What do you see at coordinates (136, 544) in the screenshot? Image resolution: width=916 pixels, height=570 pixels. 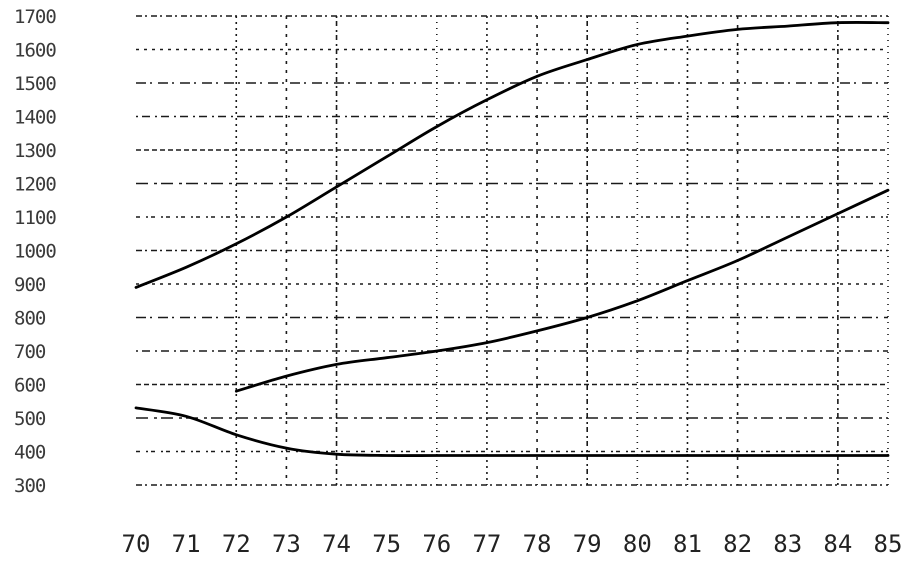 I see `x-tick-label: 70` at bounding box center [136, 544].